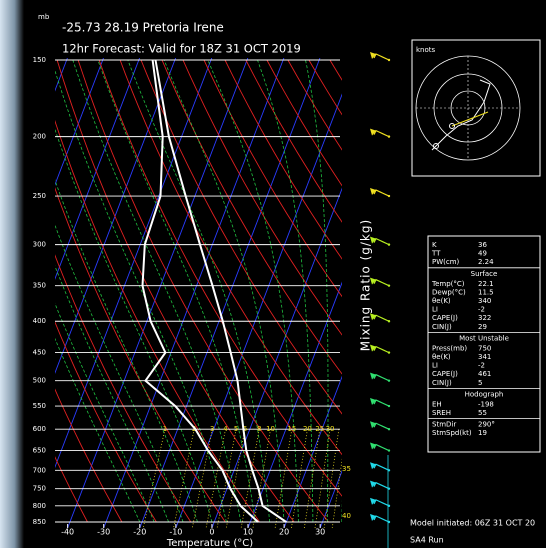  What do you see at coordinates (165, 429) in the screenshot?
I see `mixing-ratio-label: 1` at bounding box center [165, 429].